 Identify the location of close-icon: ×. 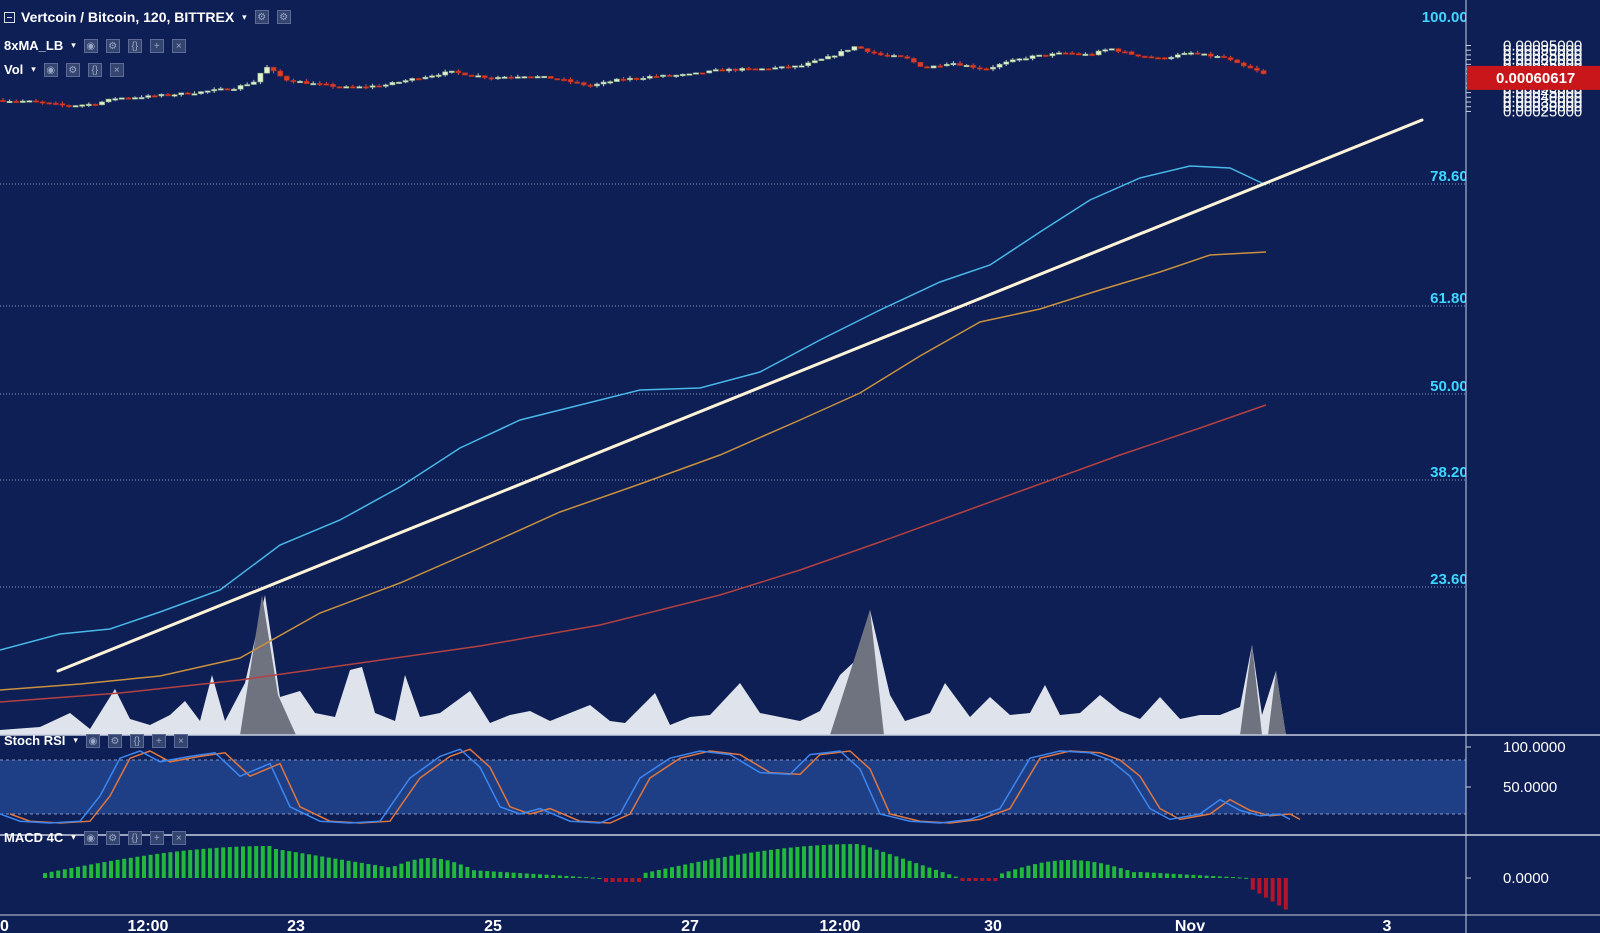
(180, 740).